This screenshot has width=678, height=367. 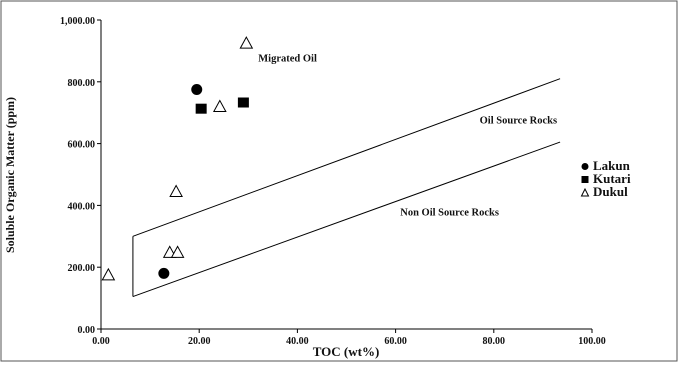 What do you see at coordinates (82, 268) in the screenshot?
I see `y-tick-label: 200.00` at bounding box center [82, 268].